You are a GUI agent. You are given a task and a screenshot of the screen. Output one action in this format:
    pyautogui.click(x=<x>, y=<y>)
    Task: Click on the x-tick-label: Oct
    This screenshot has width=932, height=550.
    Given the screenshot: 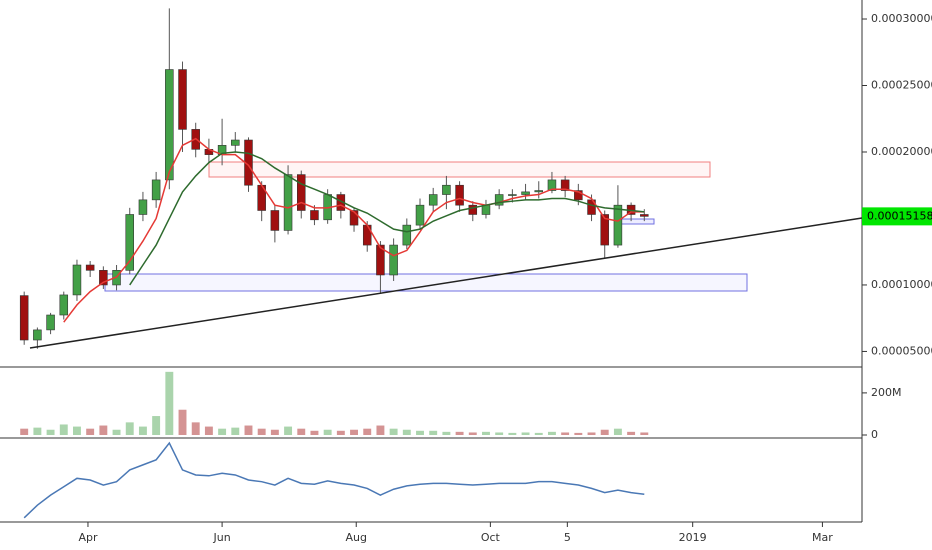 What is the action you would take?
    pyautogui.click(x=491, y=537)
    